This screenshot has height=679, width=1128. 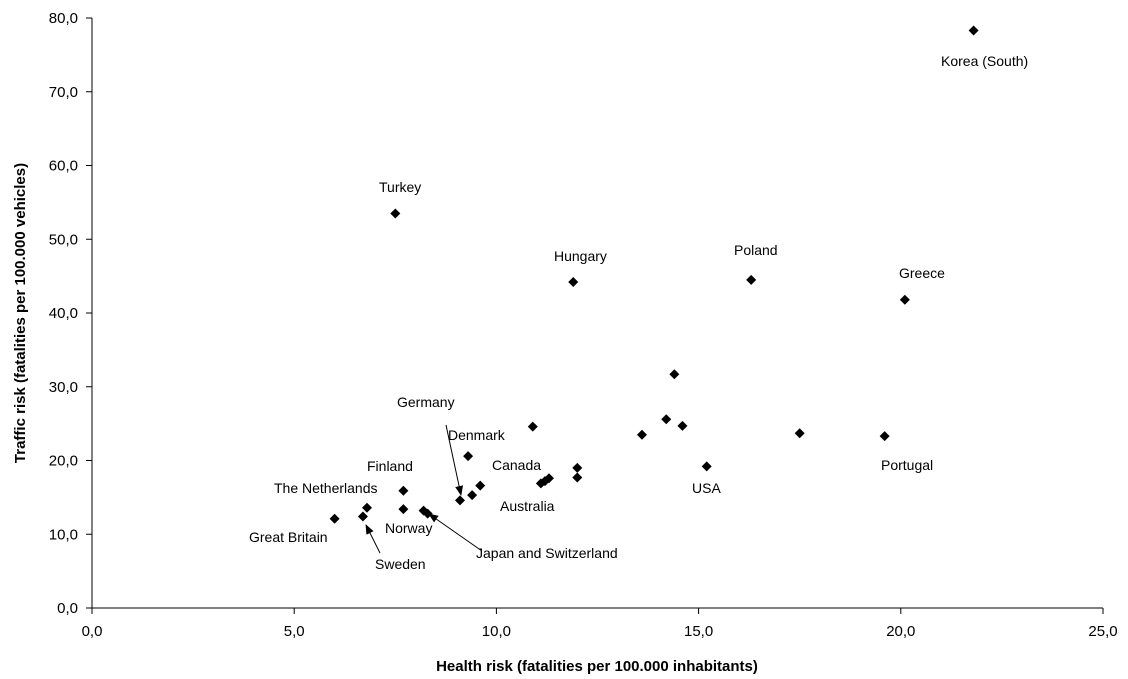 I want to click on label-poland: Poland, so click(x=756, y=250).